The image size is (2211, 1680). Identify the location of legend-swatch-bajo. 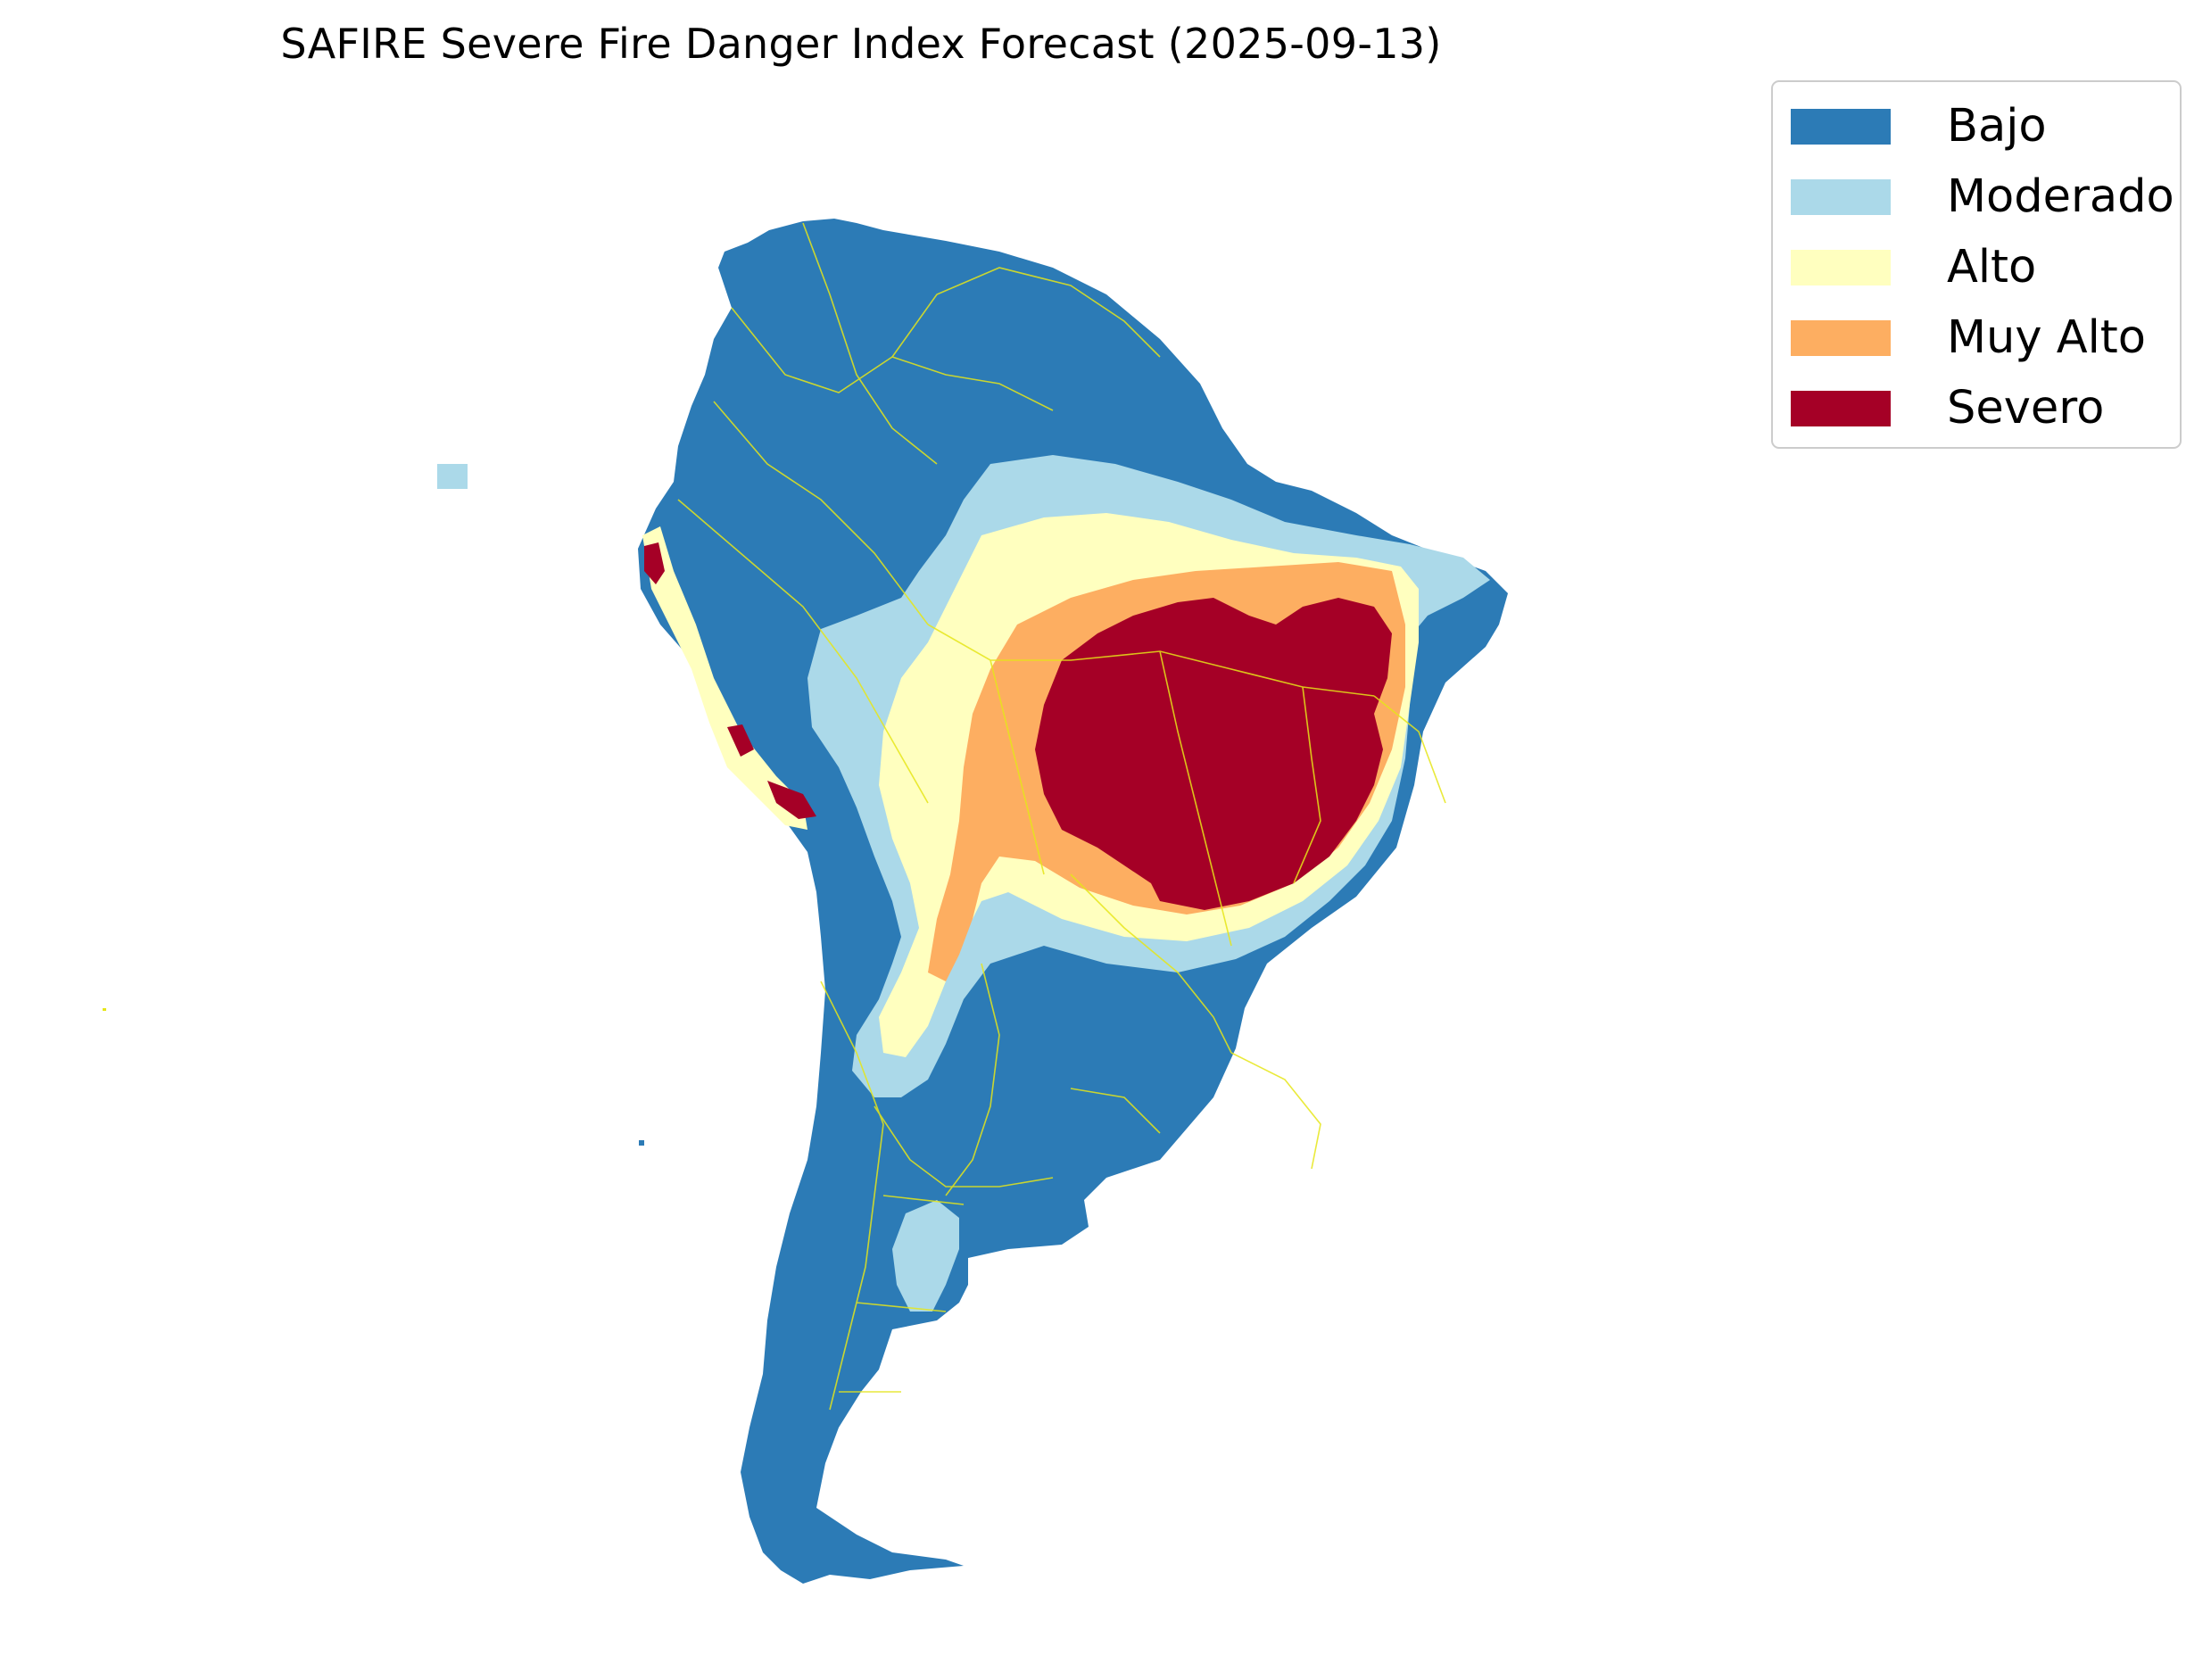
(1841, 127).